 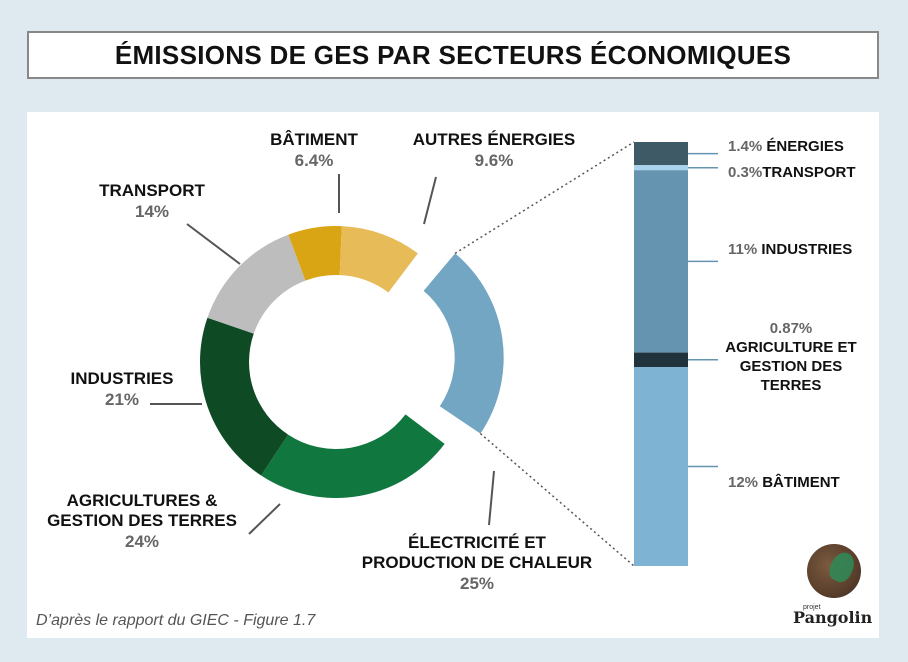 What do you see at coordinates (463, 343) in the screenshot?
I see `pie-slice-electricite-et-production-de-chaleur` at bounding box center [463, 343].